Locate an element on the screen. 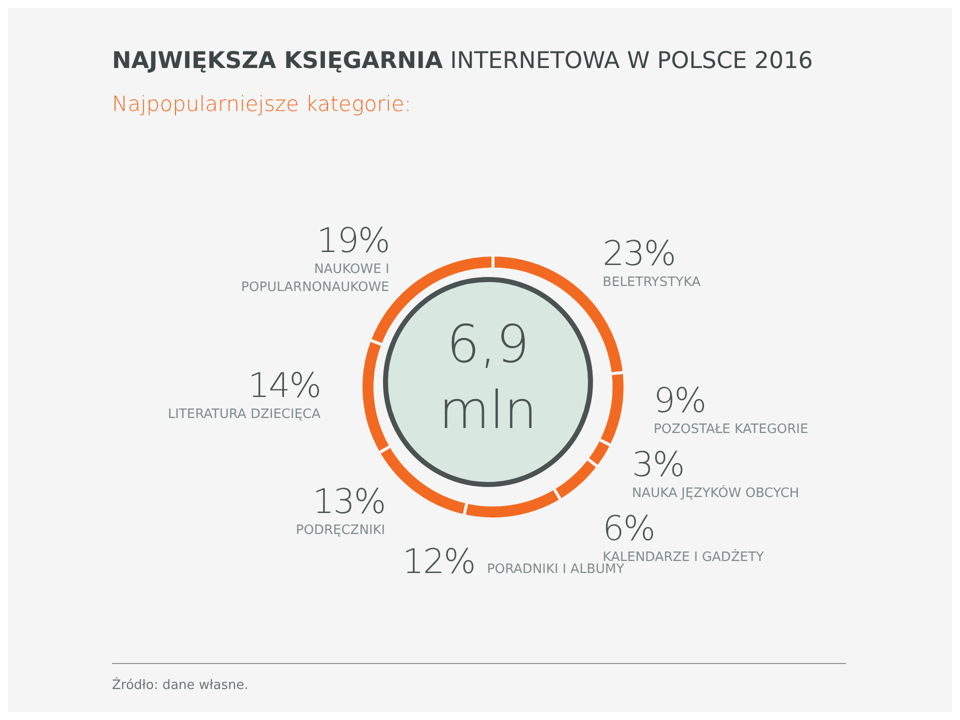 This screenshot has width=960, height=720. data-label: 3% is located at coordinates (658, 464).